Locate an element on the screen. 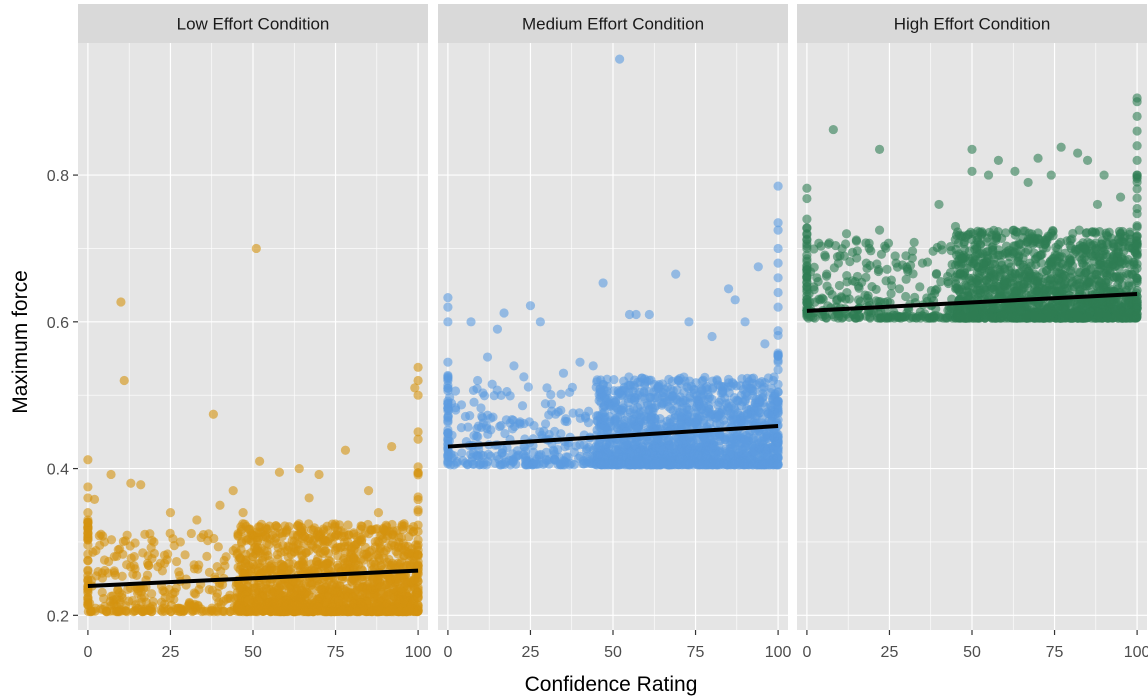 This screenshot has width=1148, height=697. facet-strip is located at coordinates (972, 23).